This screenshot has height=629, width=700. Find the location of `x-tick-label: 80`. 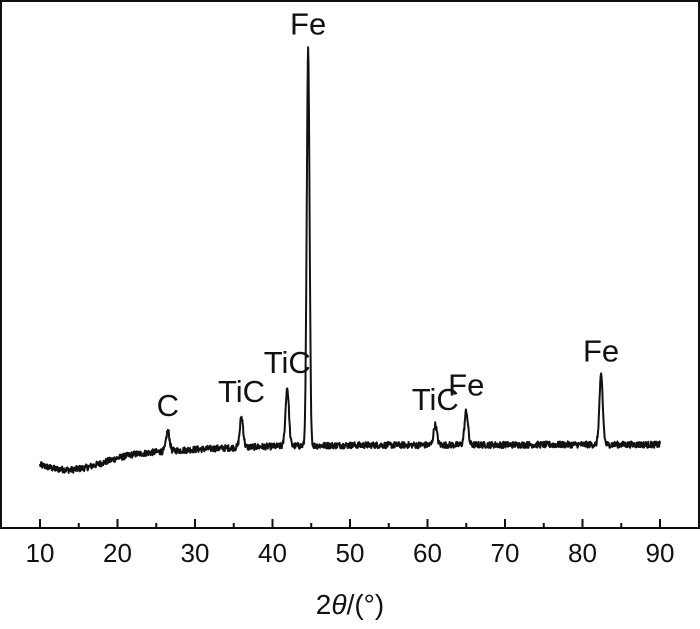

x-tick-label: 80 is located at coordinates (582, 553).